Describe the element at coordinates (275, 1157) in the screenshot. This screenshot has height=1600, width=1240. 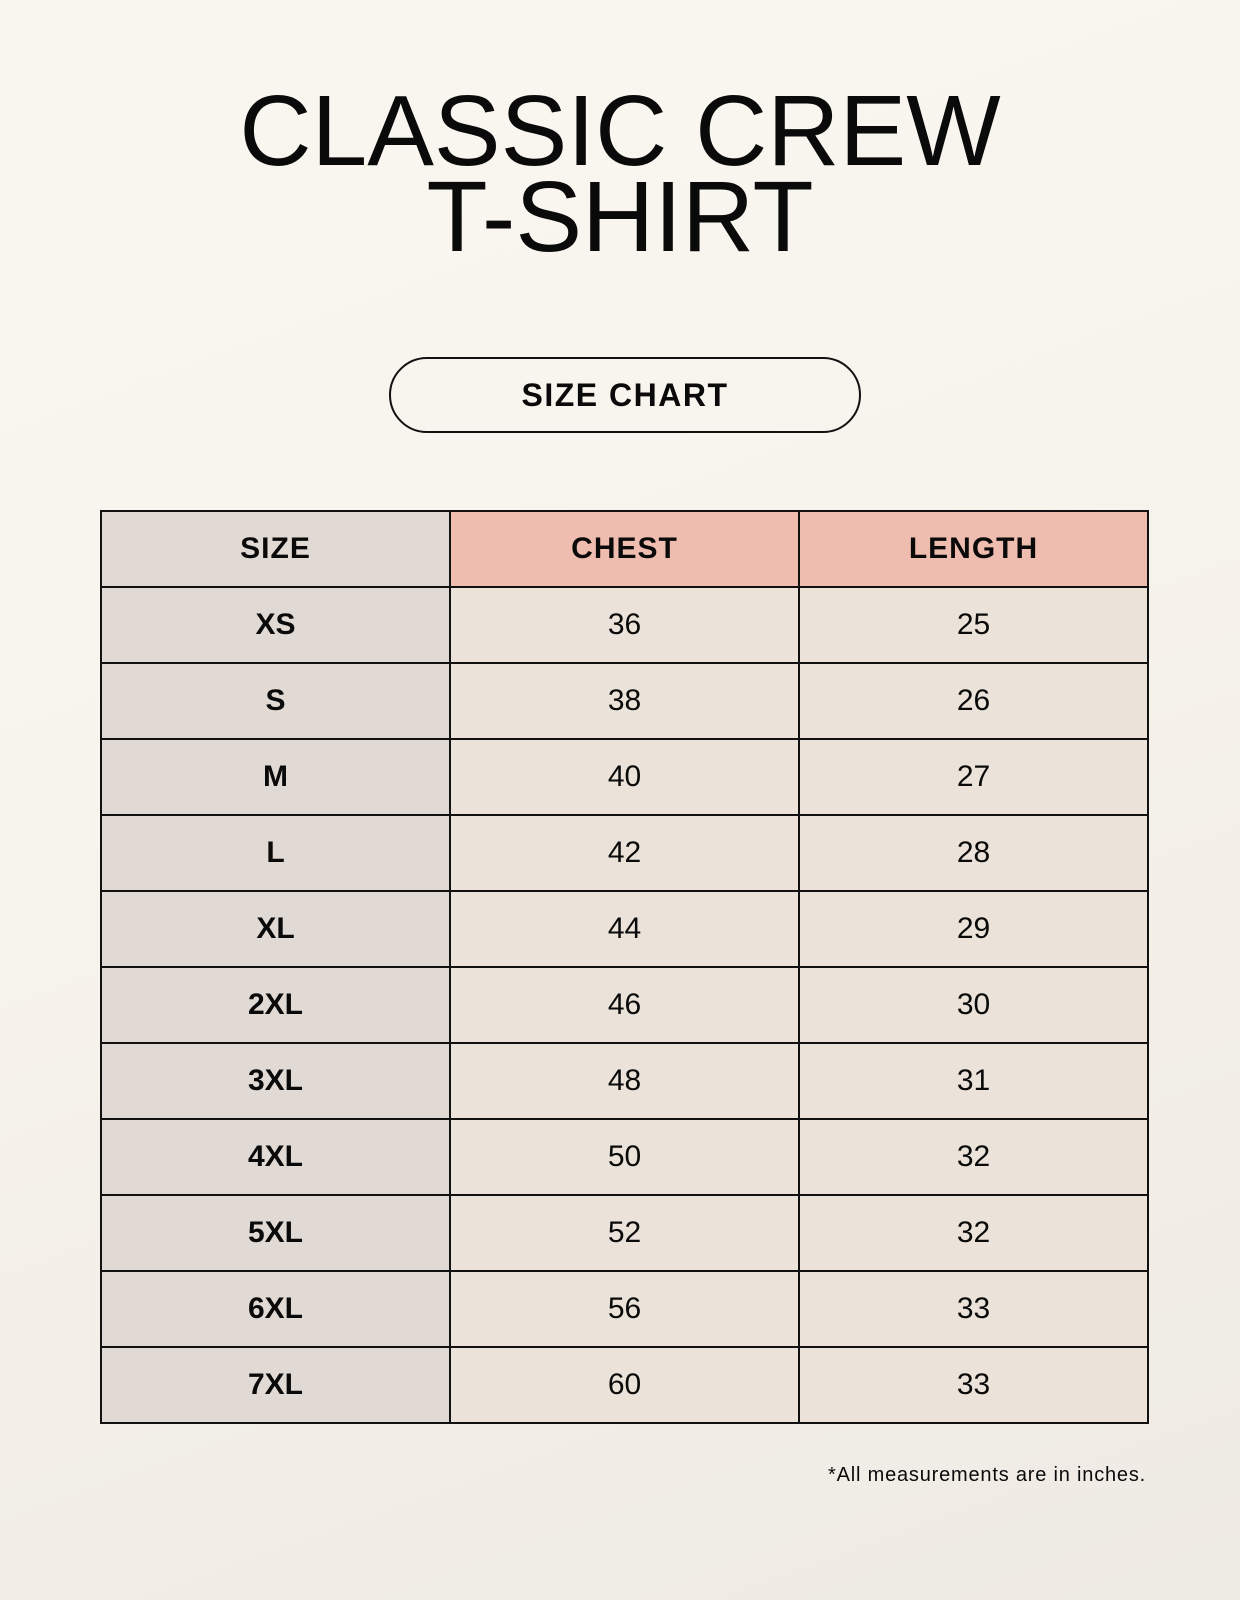
I see `cell-size: 4XL` at that location.